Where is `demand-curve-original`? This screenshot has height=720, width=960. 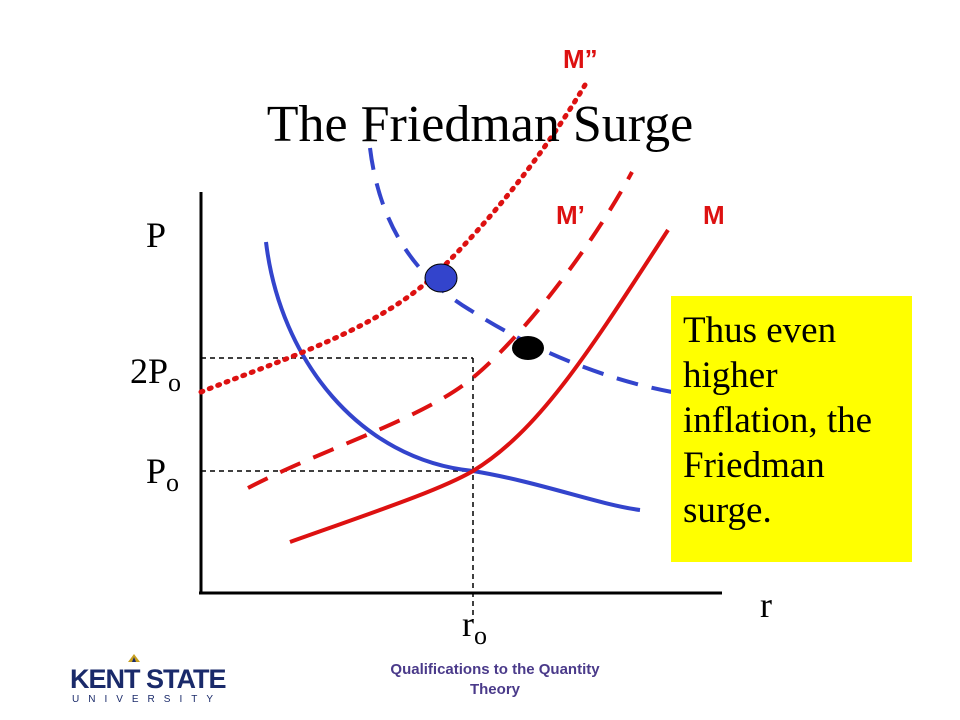
demand-curve-original is located at coordinates (452, 376).